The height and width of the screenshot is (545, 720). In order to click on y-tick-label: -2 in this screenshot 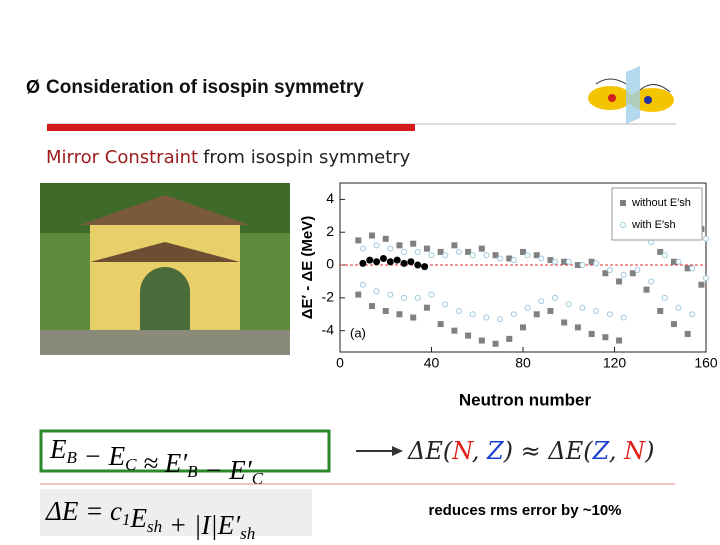, I will do `click(328, 297)`.